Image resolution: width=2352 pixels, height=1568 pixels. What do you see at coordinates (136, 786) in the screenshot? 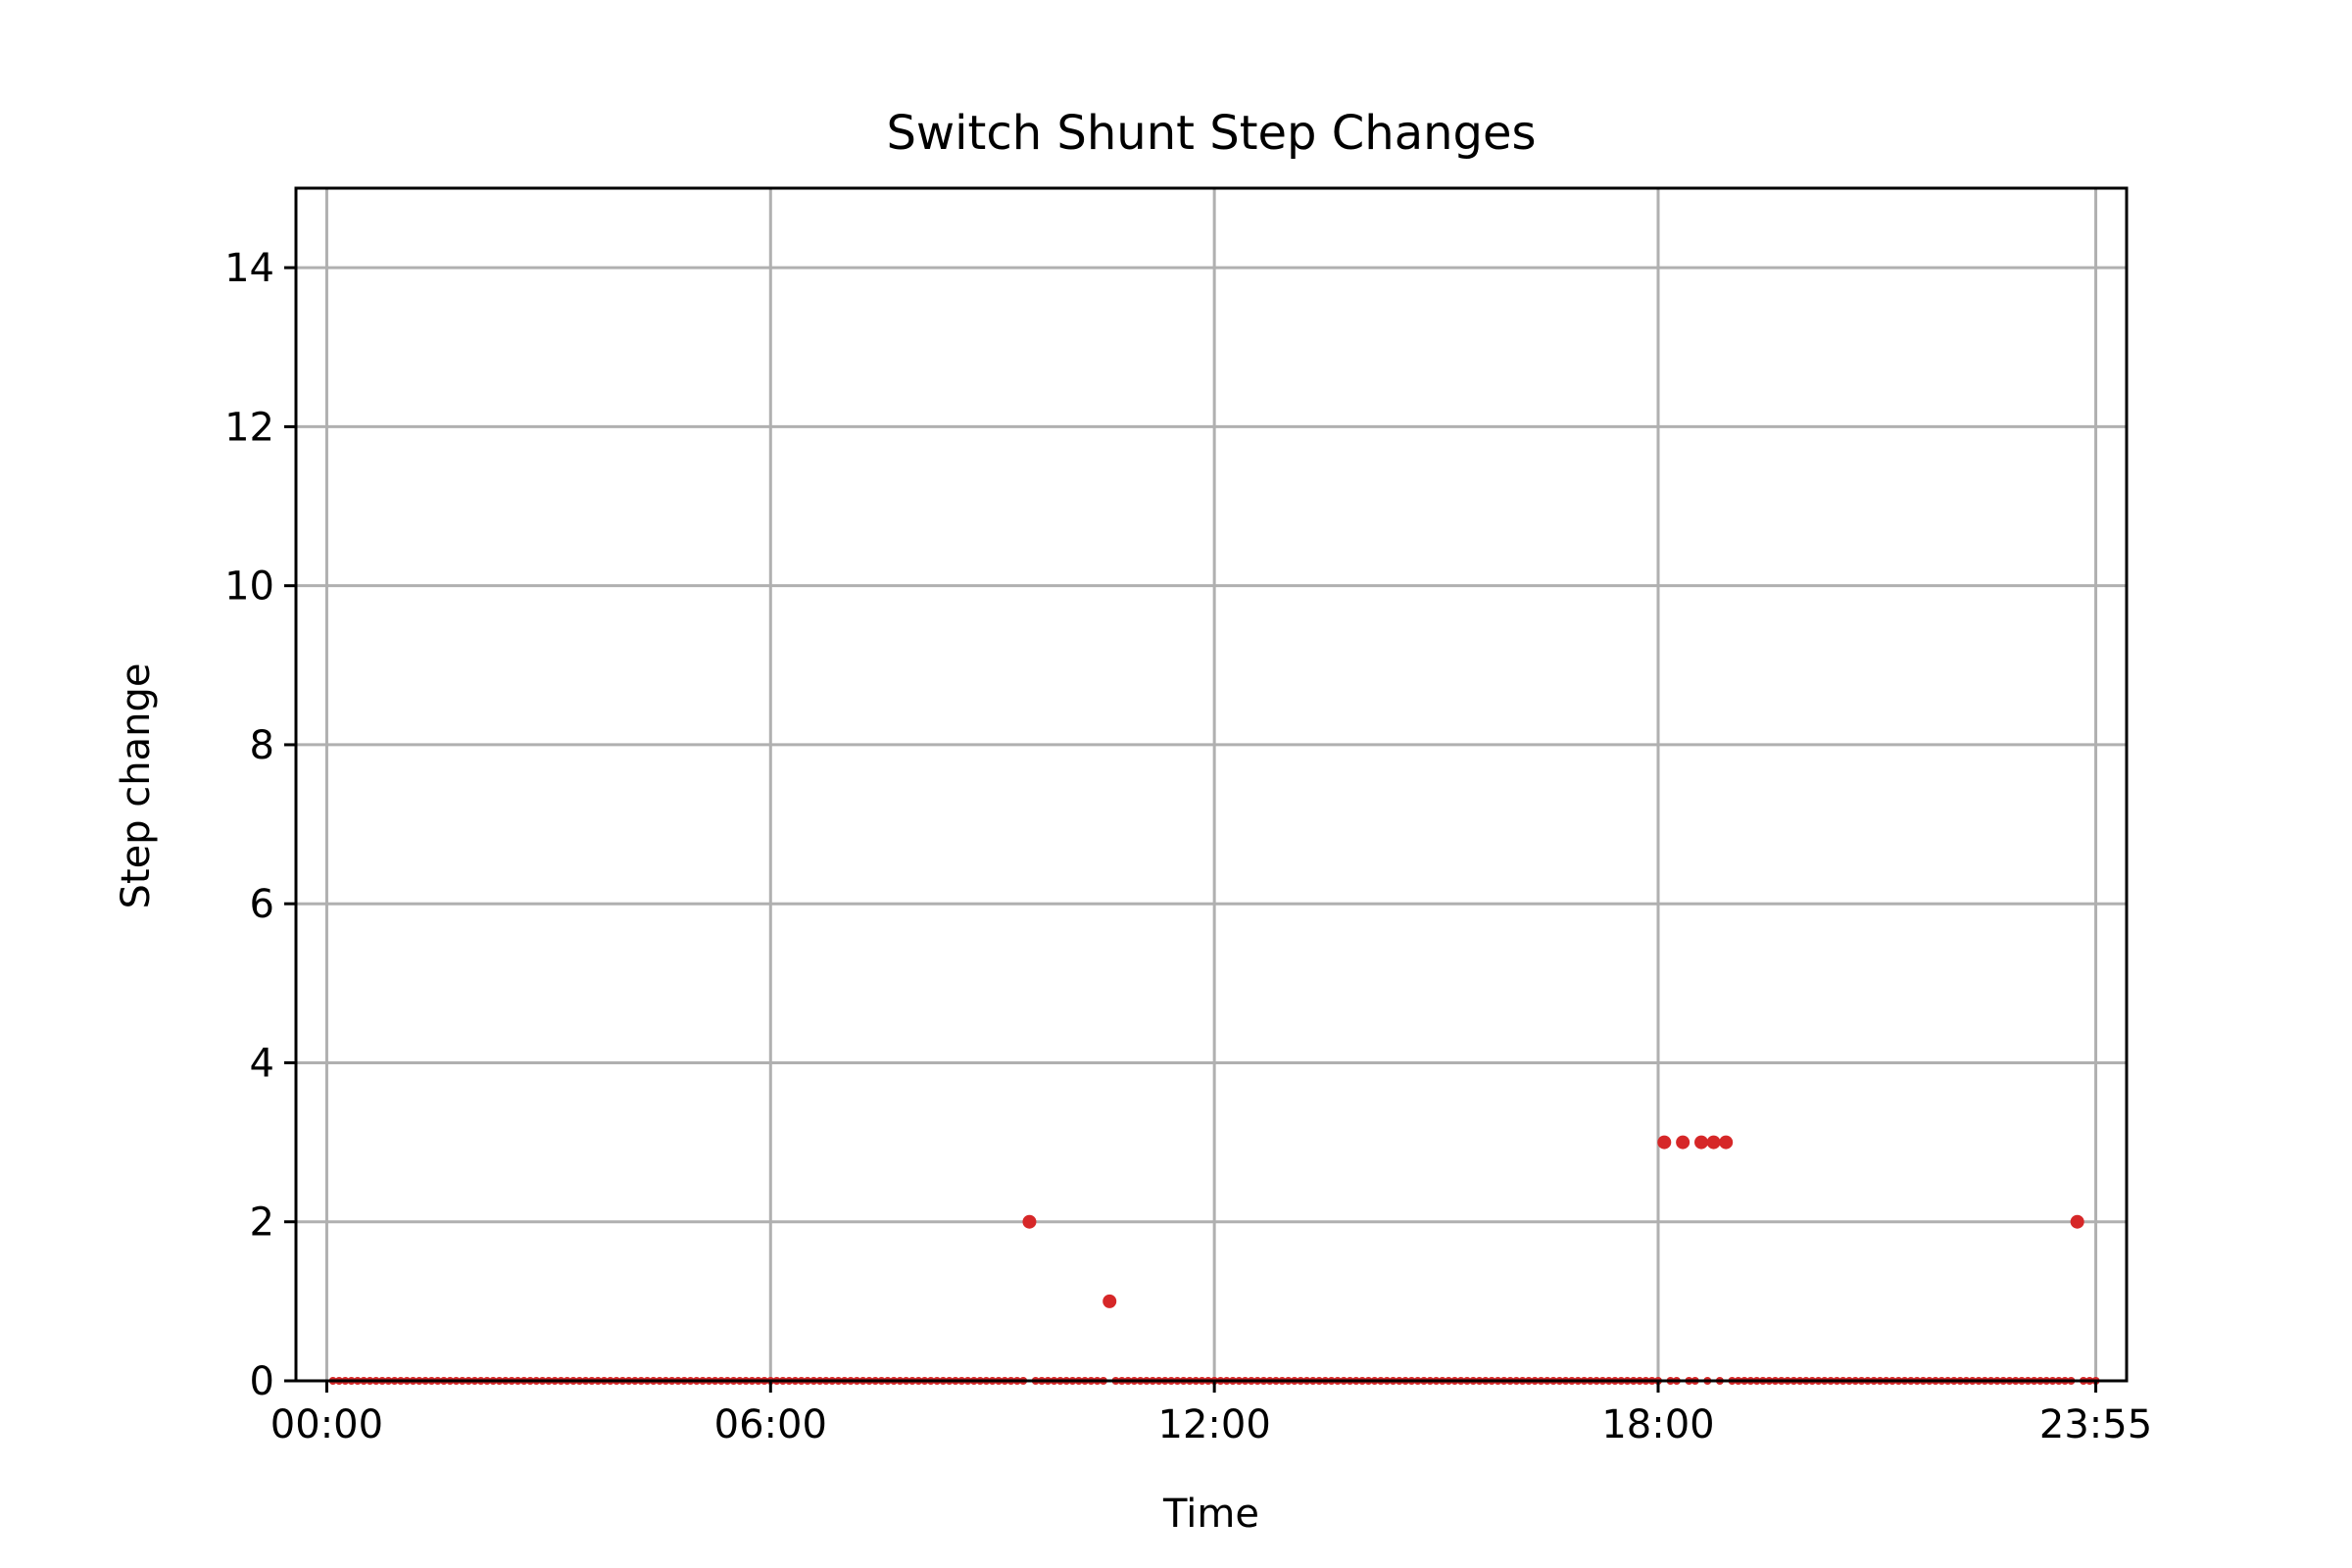
I see `y-axis-label: Step change` at bounding box center [136, 786].